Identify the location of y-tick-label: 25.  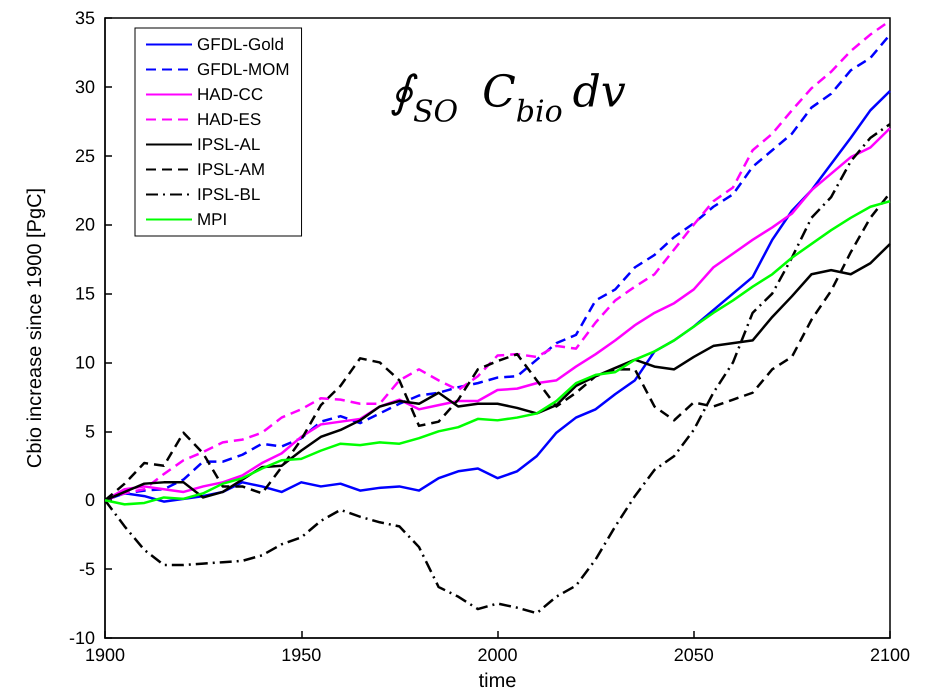
(84, 156).